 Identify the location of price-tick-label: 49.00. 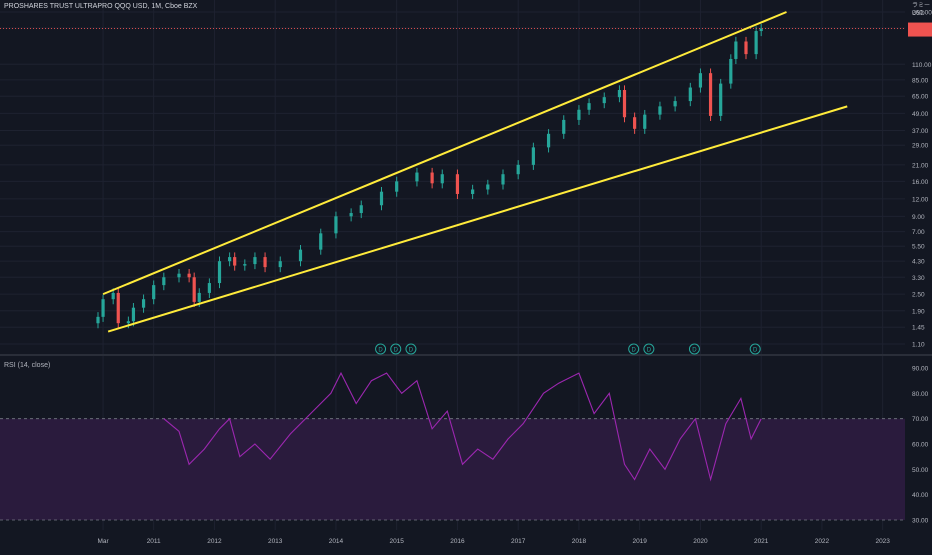
(920, 114).